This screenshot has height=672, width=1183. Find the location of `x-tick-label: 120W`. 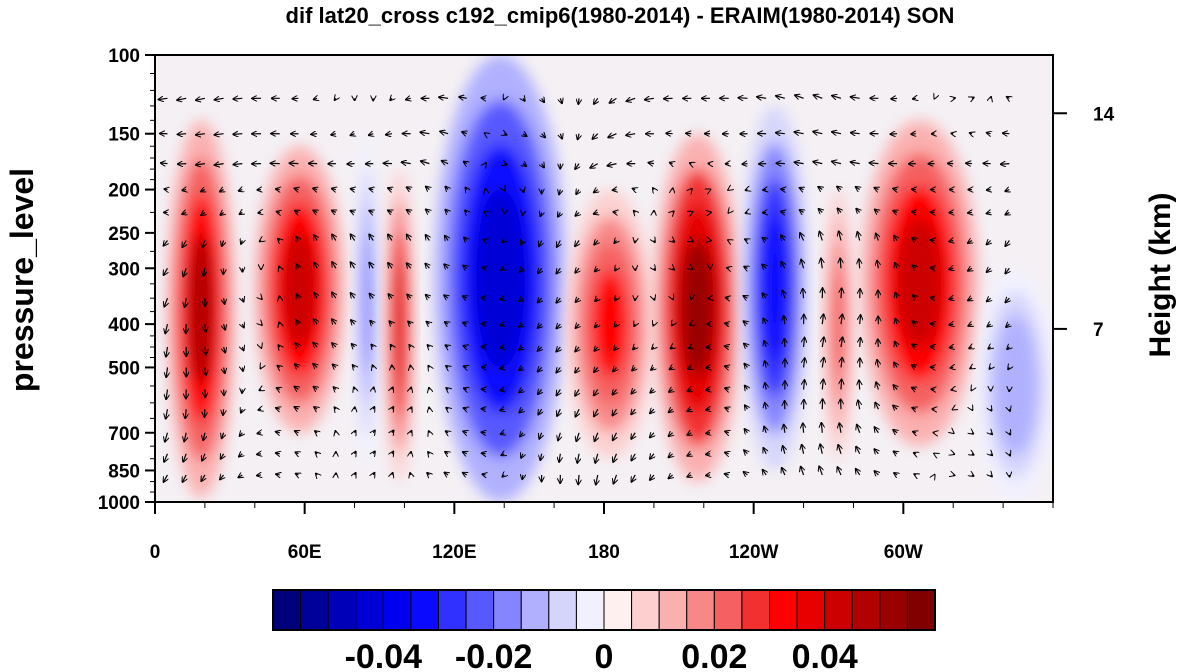

x-tick-label: 120W is located at coordinates (754, 552).